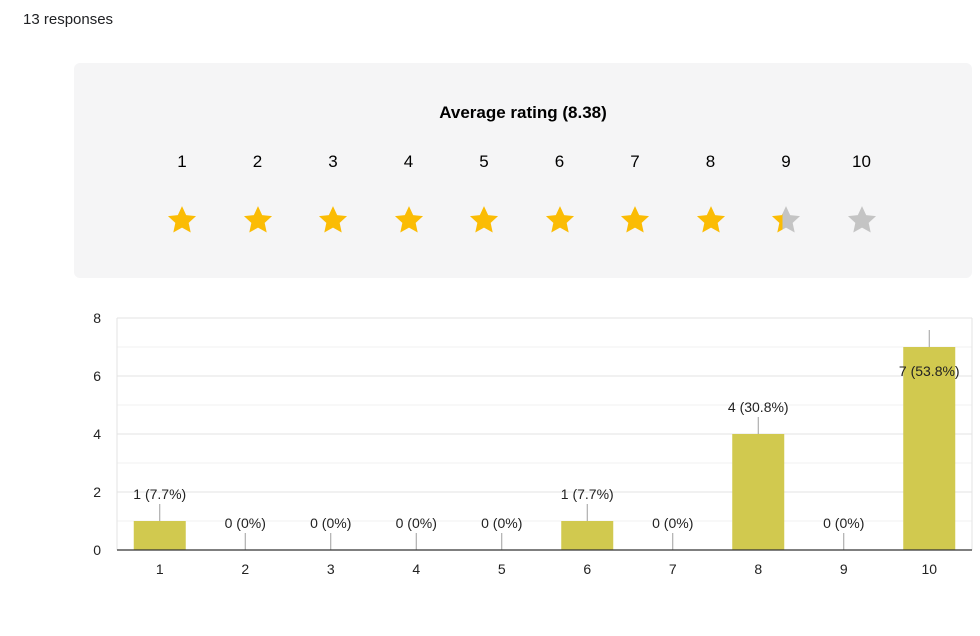 The height and width of the screenshot is (636, 980). What do you see at coordinates (758, 407) in the screenshot?
I see `data-label: 4 (30.8%)` at bounding box center [758, 407].